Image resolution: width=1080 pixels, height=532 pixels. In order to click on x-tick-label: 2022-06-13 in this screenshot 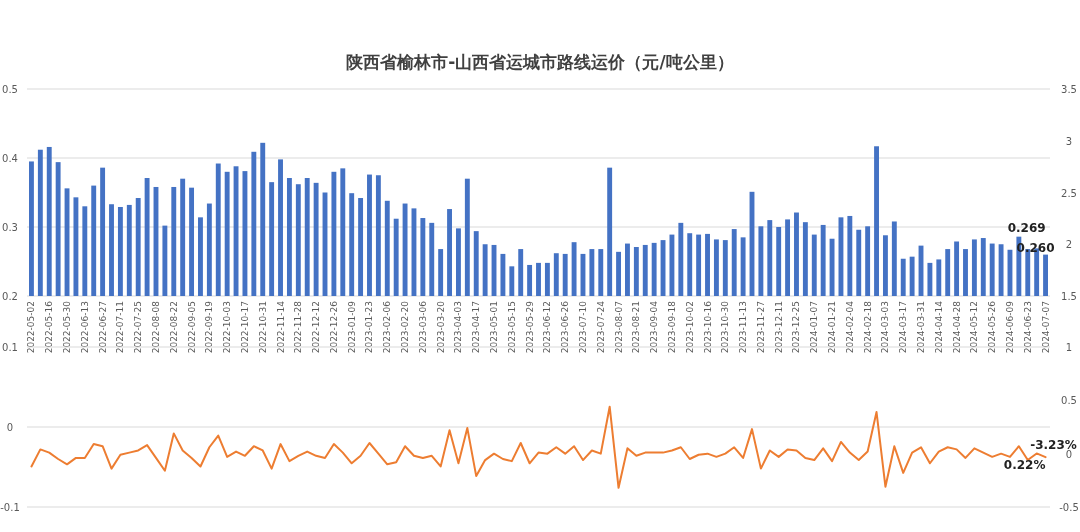, I will do `click(84, 327)`.